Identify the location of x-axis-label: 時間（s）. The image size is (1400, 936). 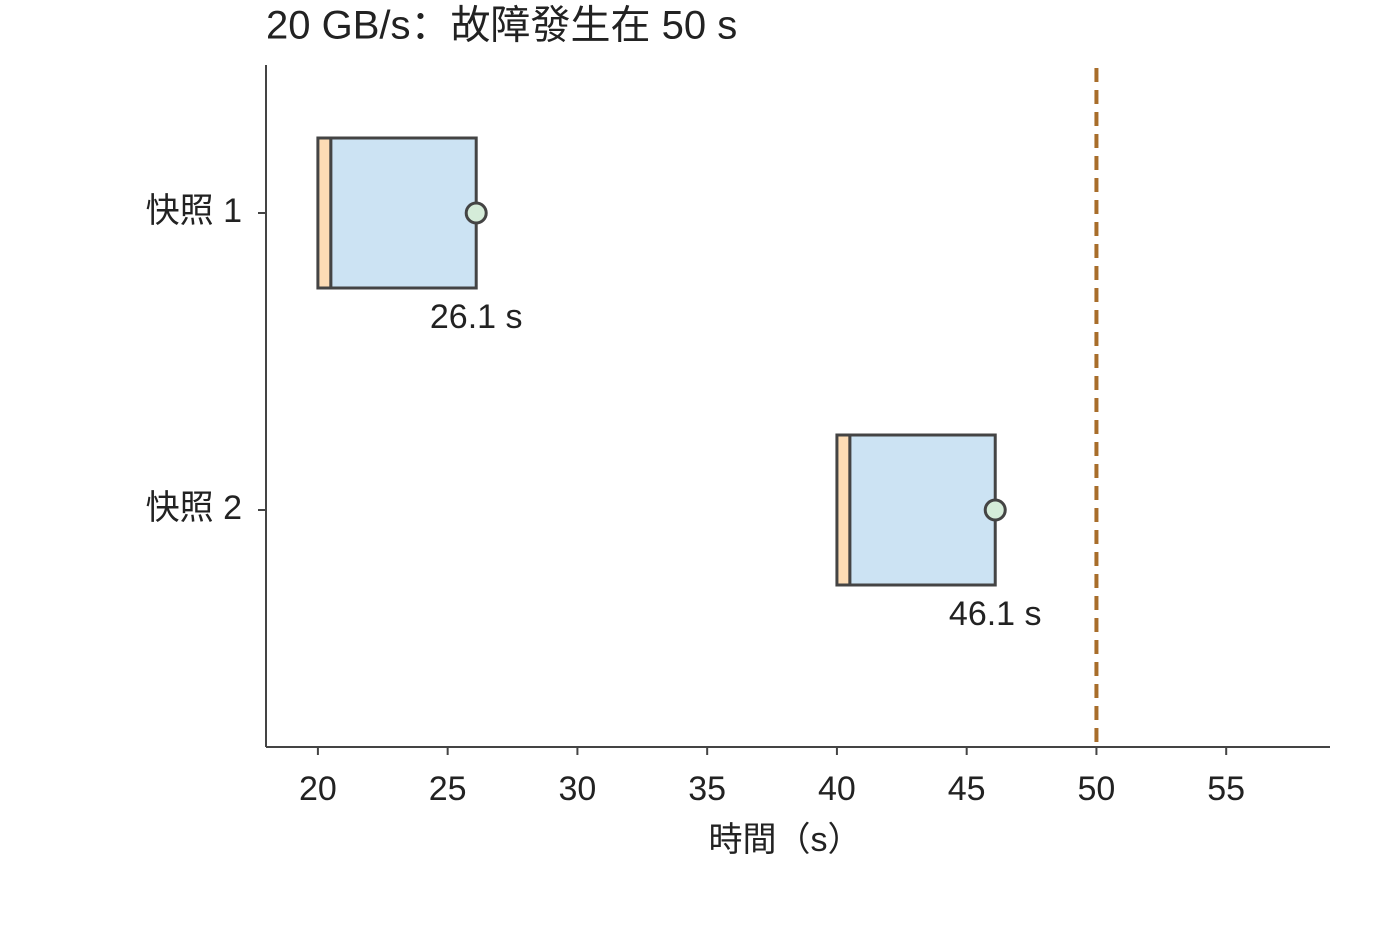
(785, 840).